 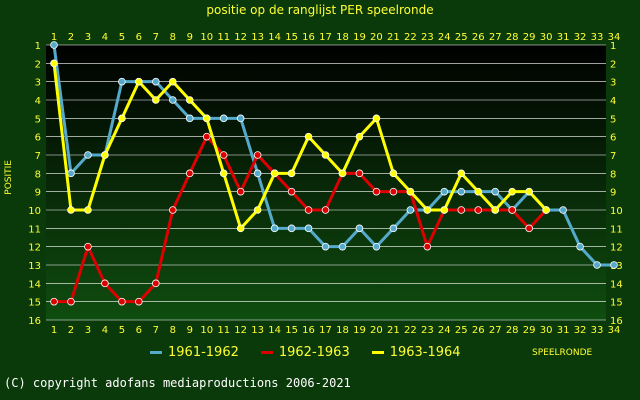 I want to click on legend-swatch-1961-1962, so click(x=156, y=352).